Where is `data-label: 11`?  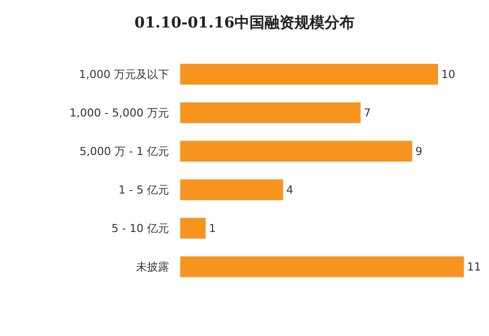
data-label: 11 is located at coordinates (474, 267).